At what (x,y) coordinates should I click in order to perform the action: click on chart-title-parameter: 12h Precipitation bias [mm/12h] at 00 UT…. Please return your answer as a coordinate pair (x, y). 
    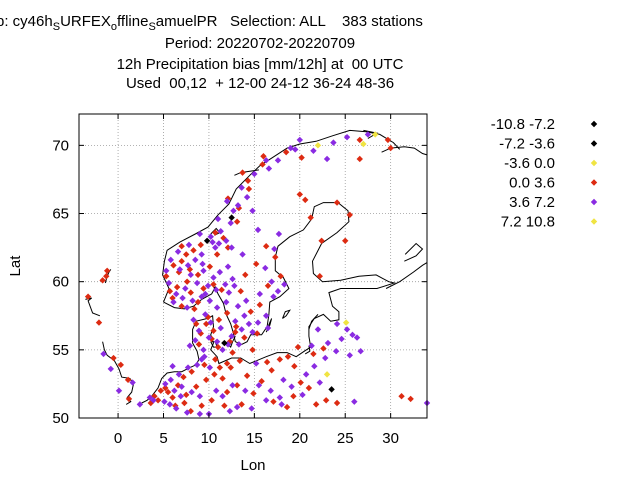
    Looking at the image, I should click on (260, 64).